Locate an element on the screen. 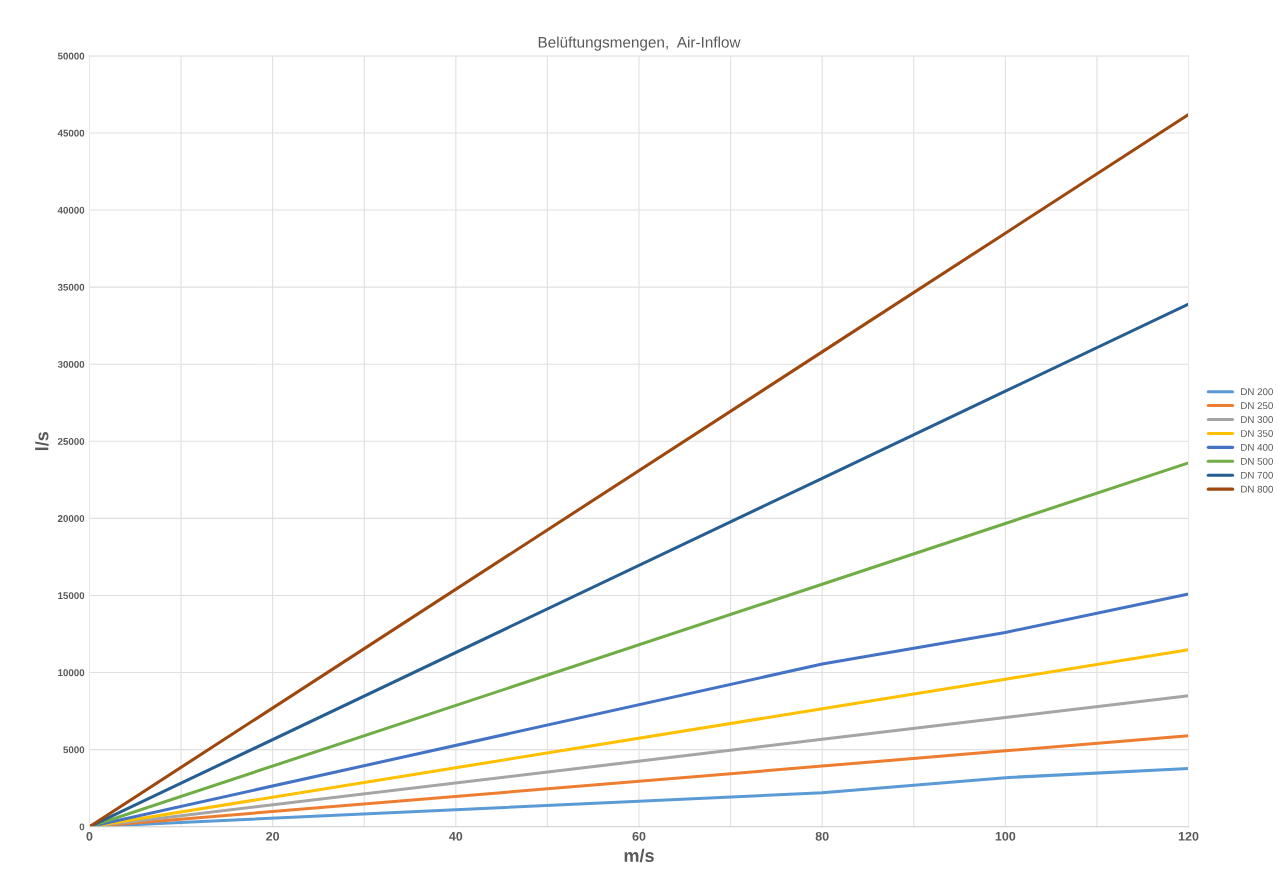  y-tick-label: 20000 is located at coordinates (71, 518).